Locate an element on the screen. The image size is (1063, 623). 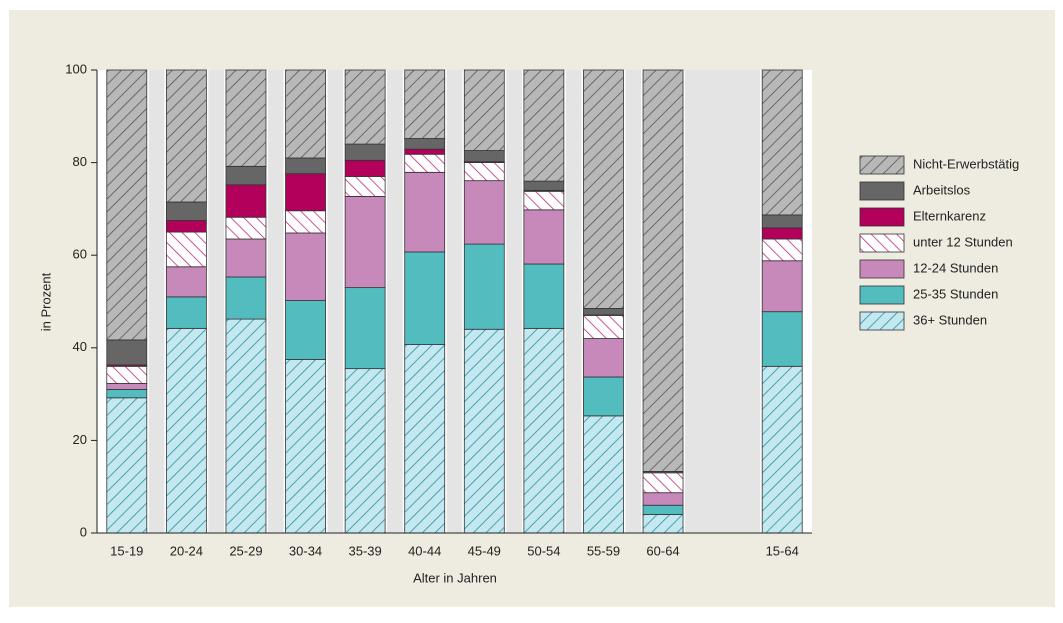
legend-label: unter 12 Stunden is located at coordinates (963, 241).